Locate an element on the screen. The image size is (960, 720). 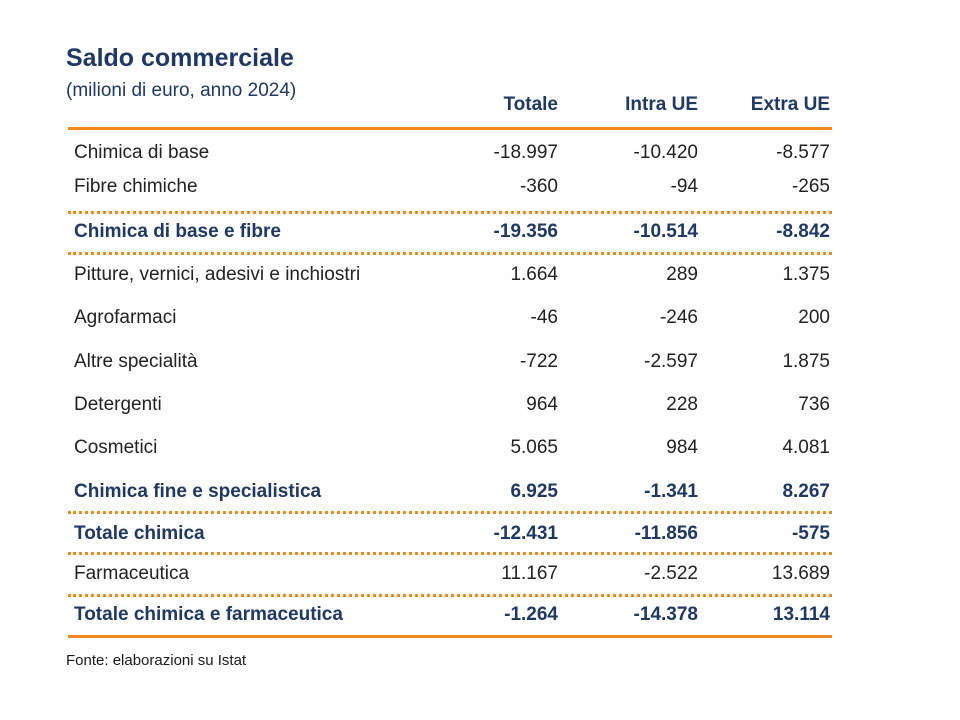
cell-totale: -12.431 is located at coordinates (525, 533).